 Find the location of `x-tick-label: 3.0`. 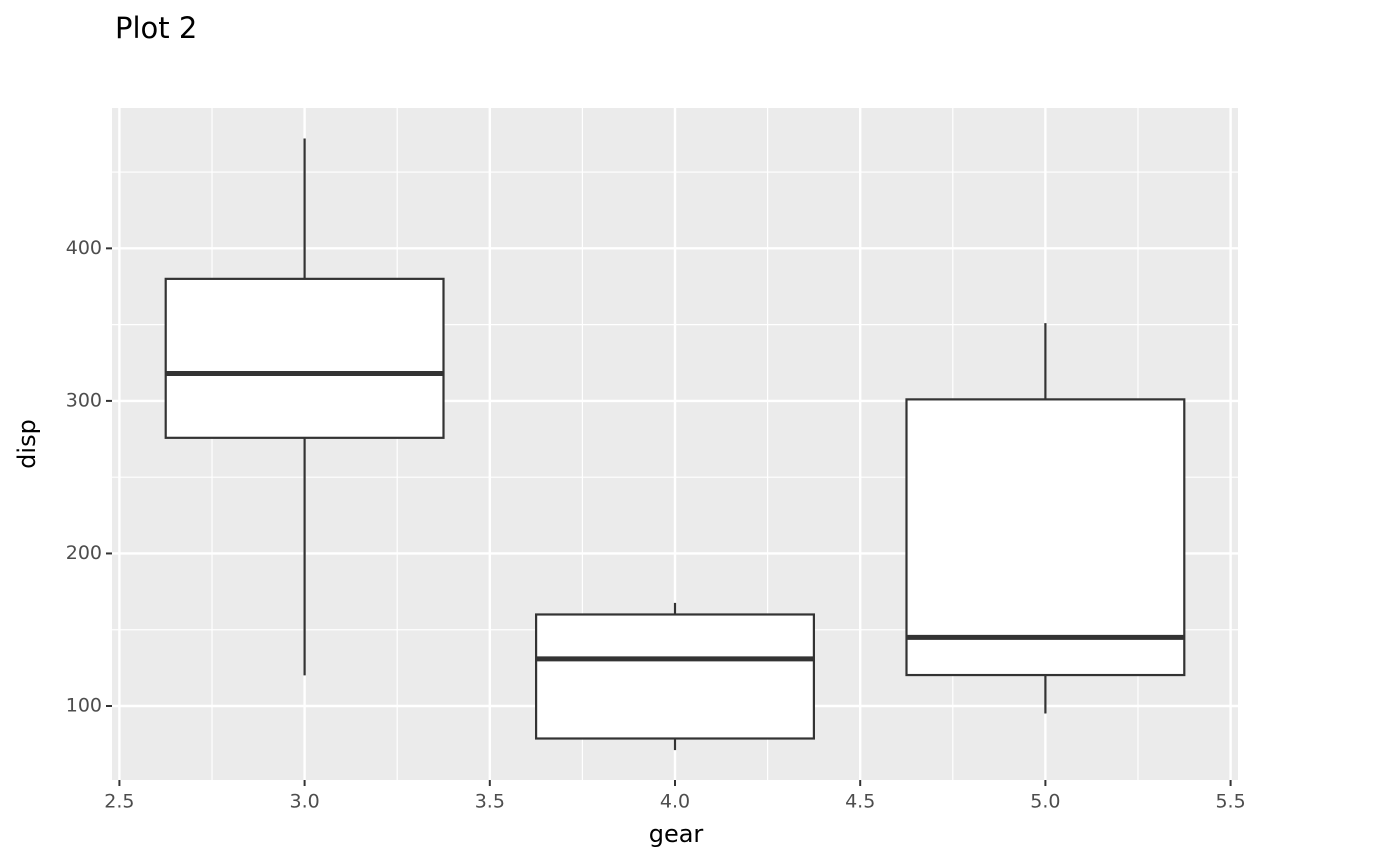

x-tick-label: 3.0 is located at coordinates (304, 802).